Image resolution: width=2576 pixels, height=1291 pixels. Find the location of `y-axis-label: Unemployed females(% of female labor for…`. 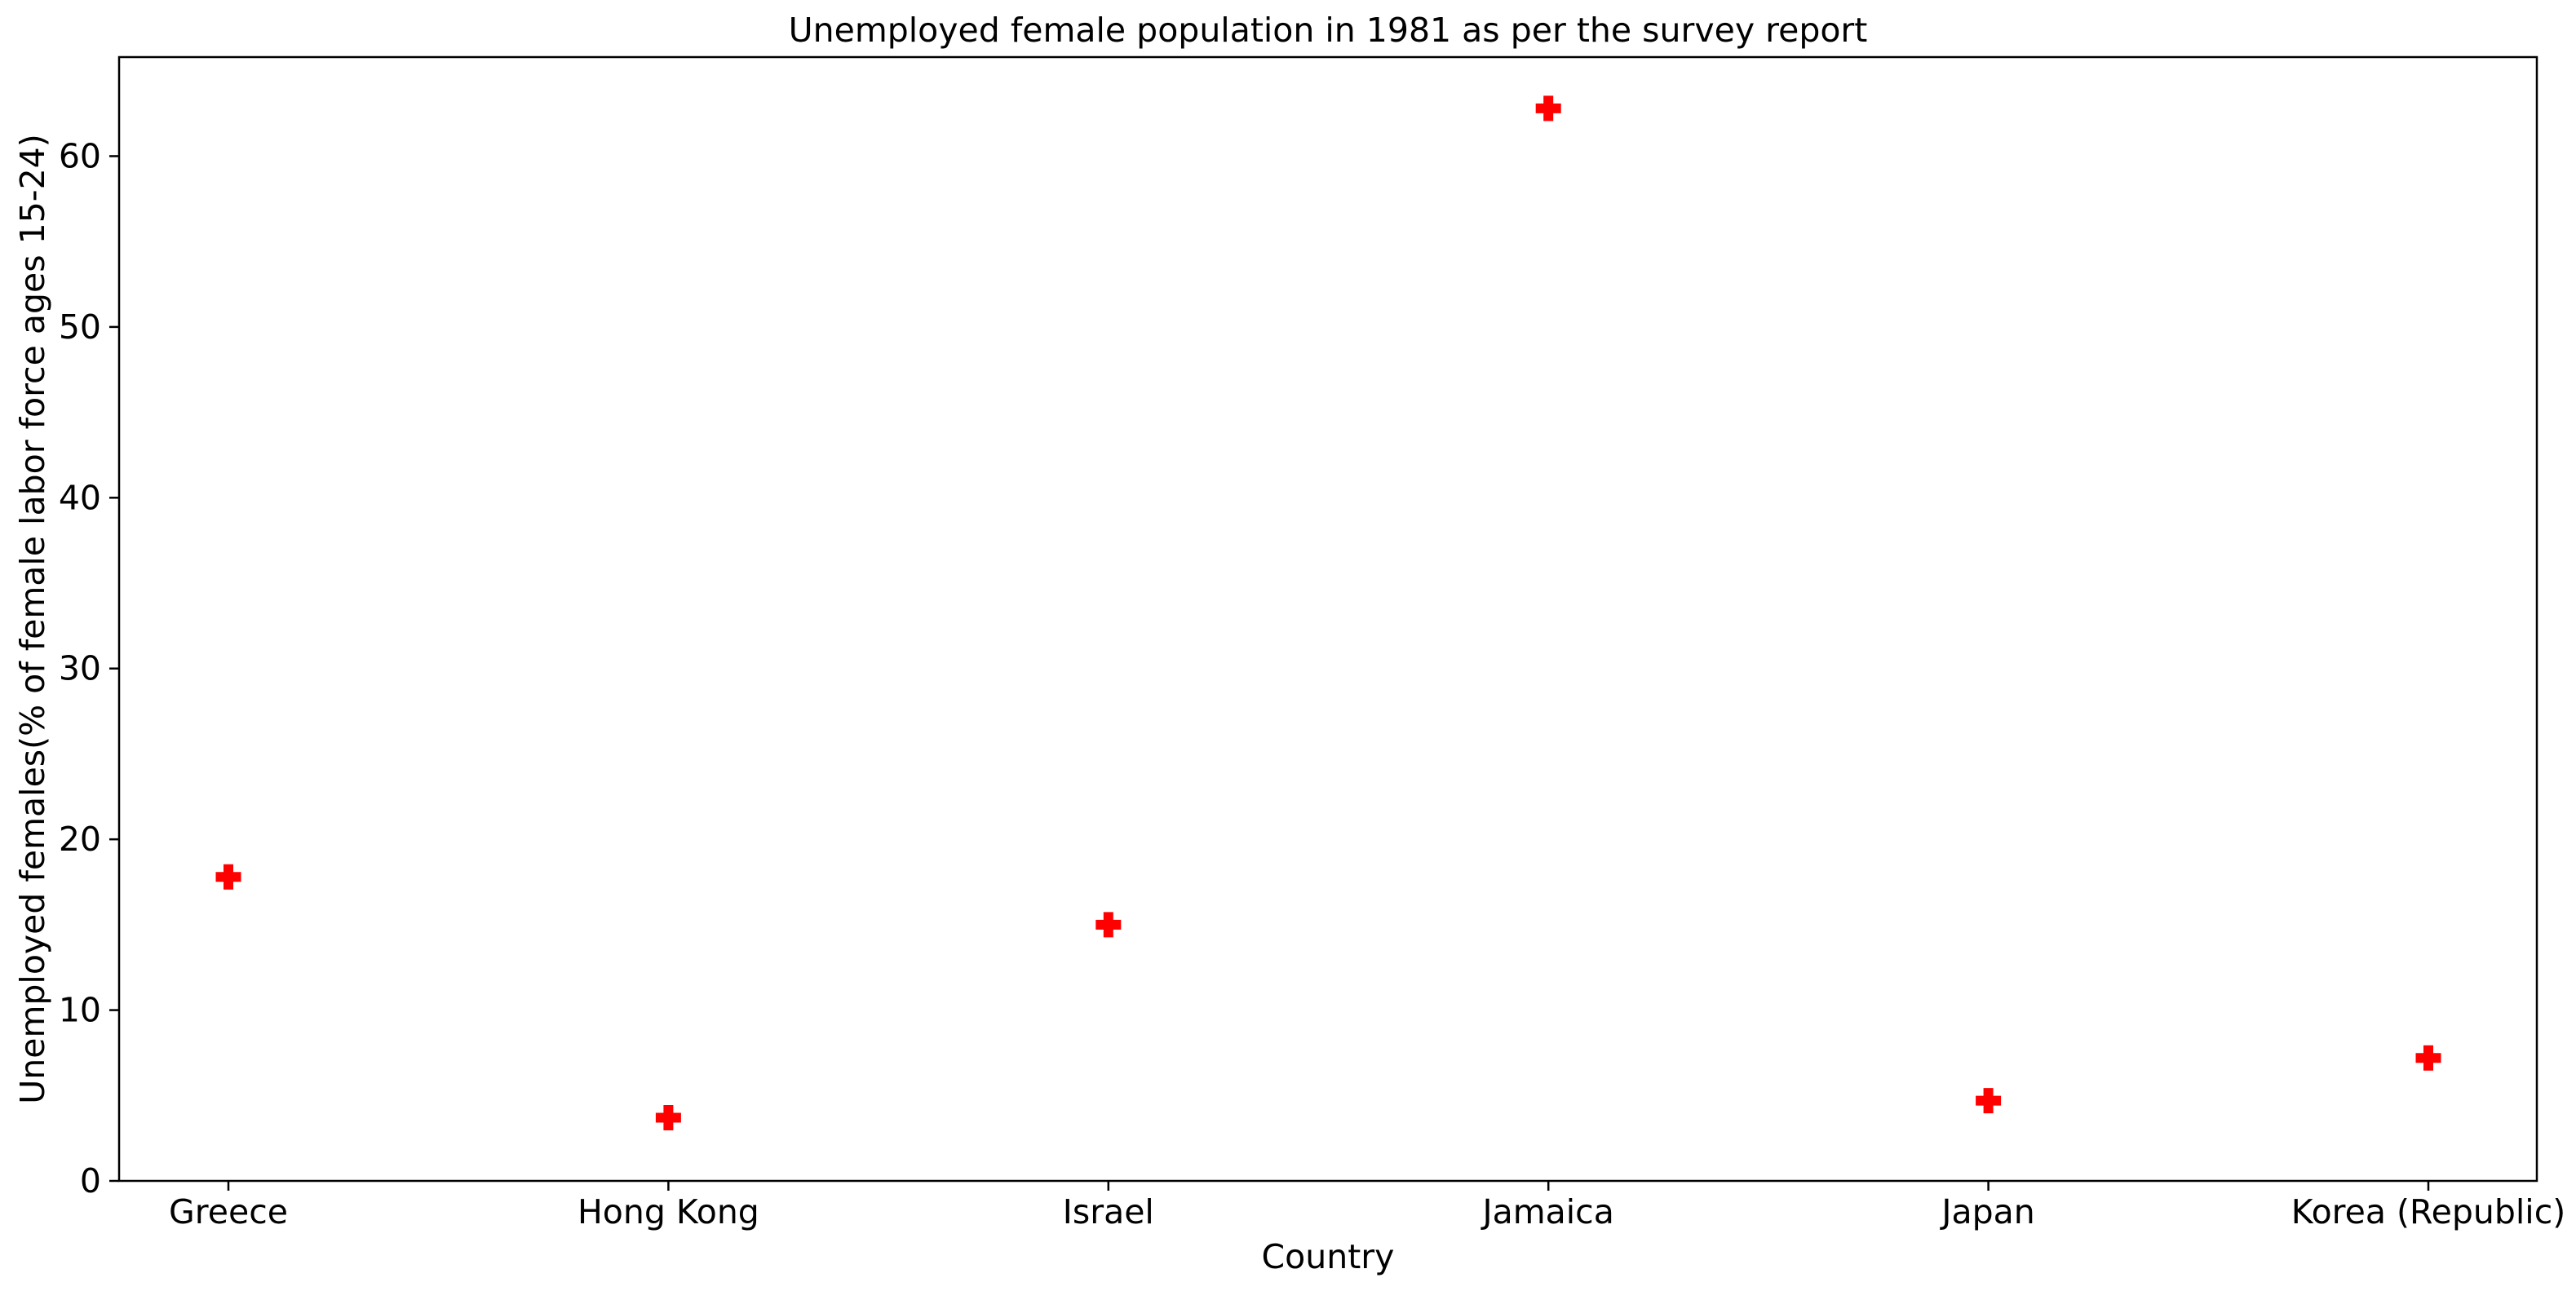

y-axis-label: Unemployed females(% of female labor for… is located at coordinates (32, 619).